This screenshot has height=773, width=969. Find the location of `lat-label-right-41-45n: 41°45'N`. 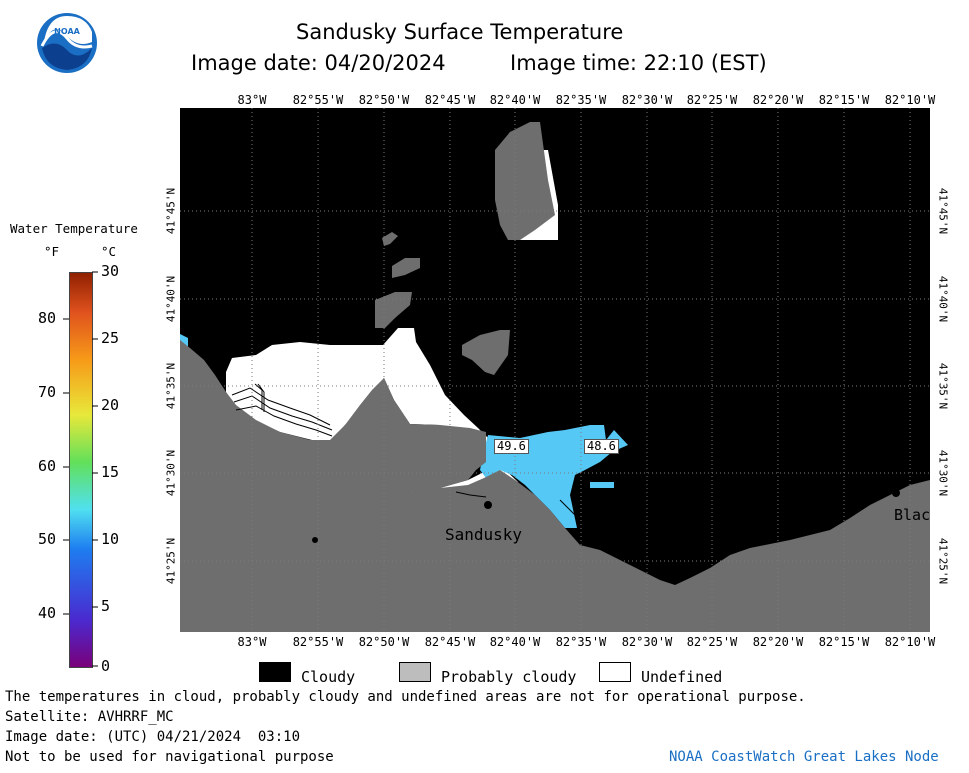

lat-label-right-41-45n: 41°45'N is located at coordinates (943, 211).